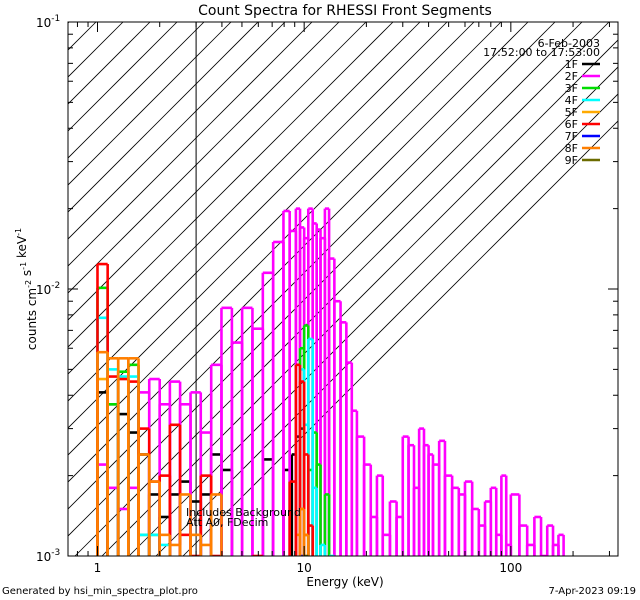 The image size is (640, 600). I want to click on legend-label-8F: 8F, so click(571, 148).